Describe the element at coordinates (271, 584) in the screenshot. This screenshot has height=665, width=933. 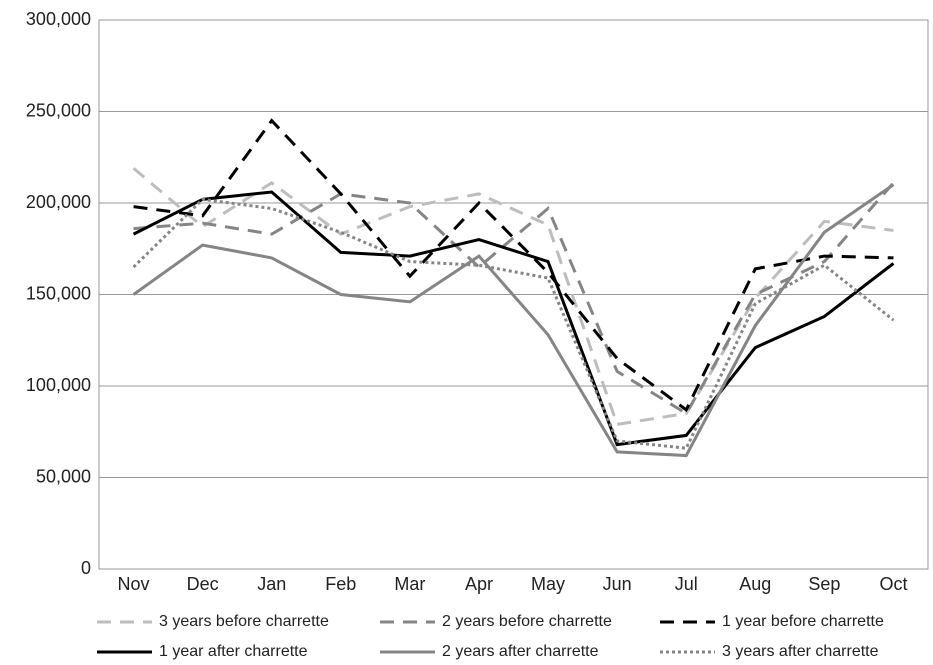
I see `x-tick-label: Jan` at that location.